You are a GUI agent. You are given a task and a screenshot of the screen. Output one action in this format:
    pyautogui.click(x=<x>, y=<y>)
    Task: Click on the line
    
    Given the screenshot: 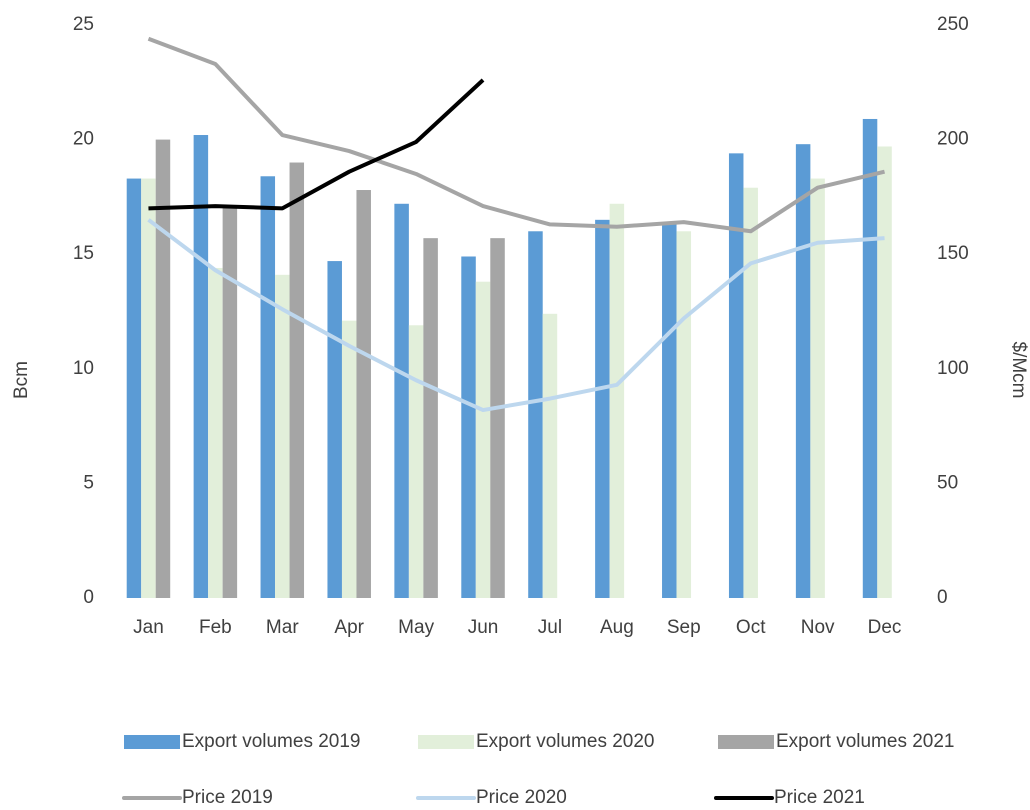 What is the action you would take?
    pyautogui.click(x=316, y=144)
    